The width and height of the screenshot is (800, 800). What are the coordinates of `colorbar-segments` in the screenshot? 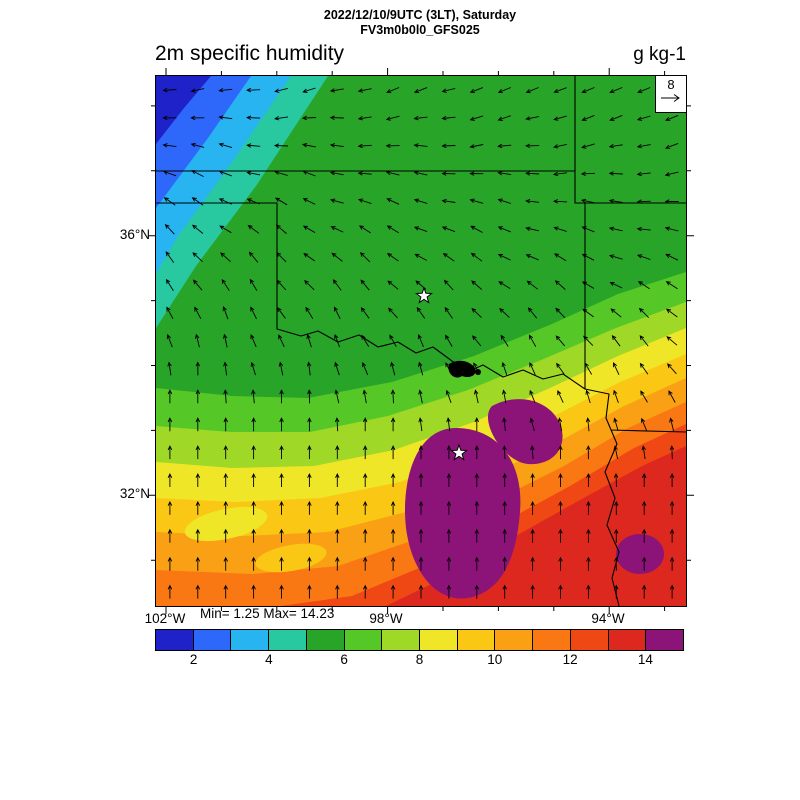 It's located at (420, 640).